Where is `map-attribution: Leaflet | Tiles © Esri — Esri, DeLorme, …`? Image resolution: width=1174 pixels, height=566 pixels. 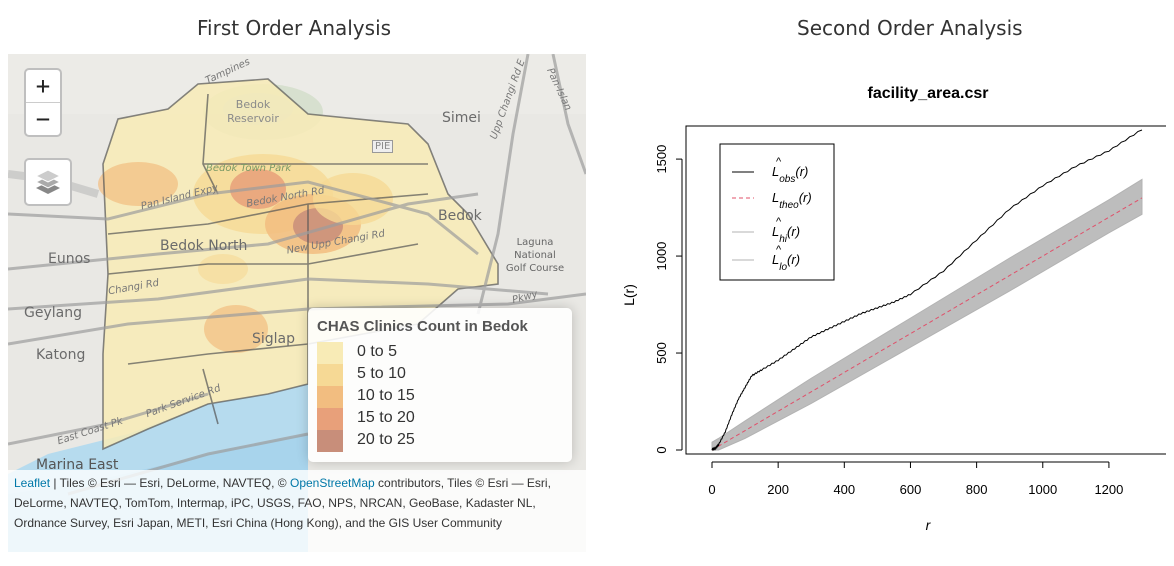 map-attribution: Leaflet | Tiles © Esri — Esri, DeLorme, … is located at coordinates (297, 511).